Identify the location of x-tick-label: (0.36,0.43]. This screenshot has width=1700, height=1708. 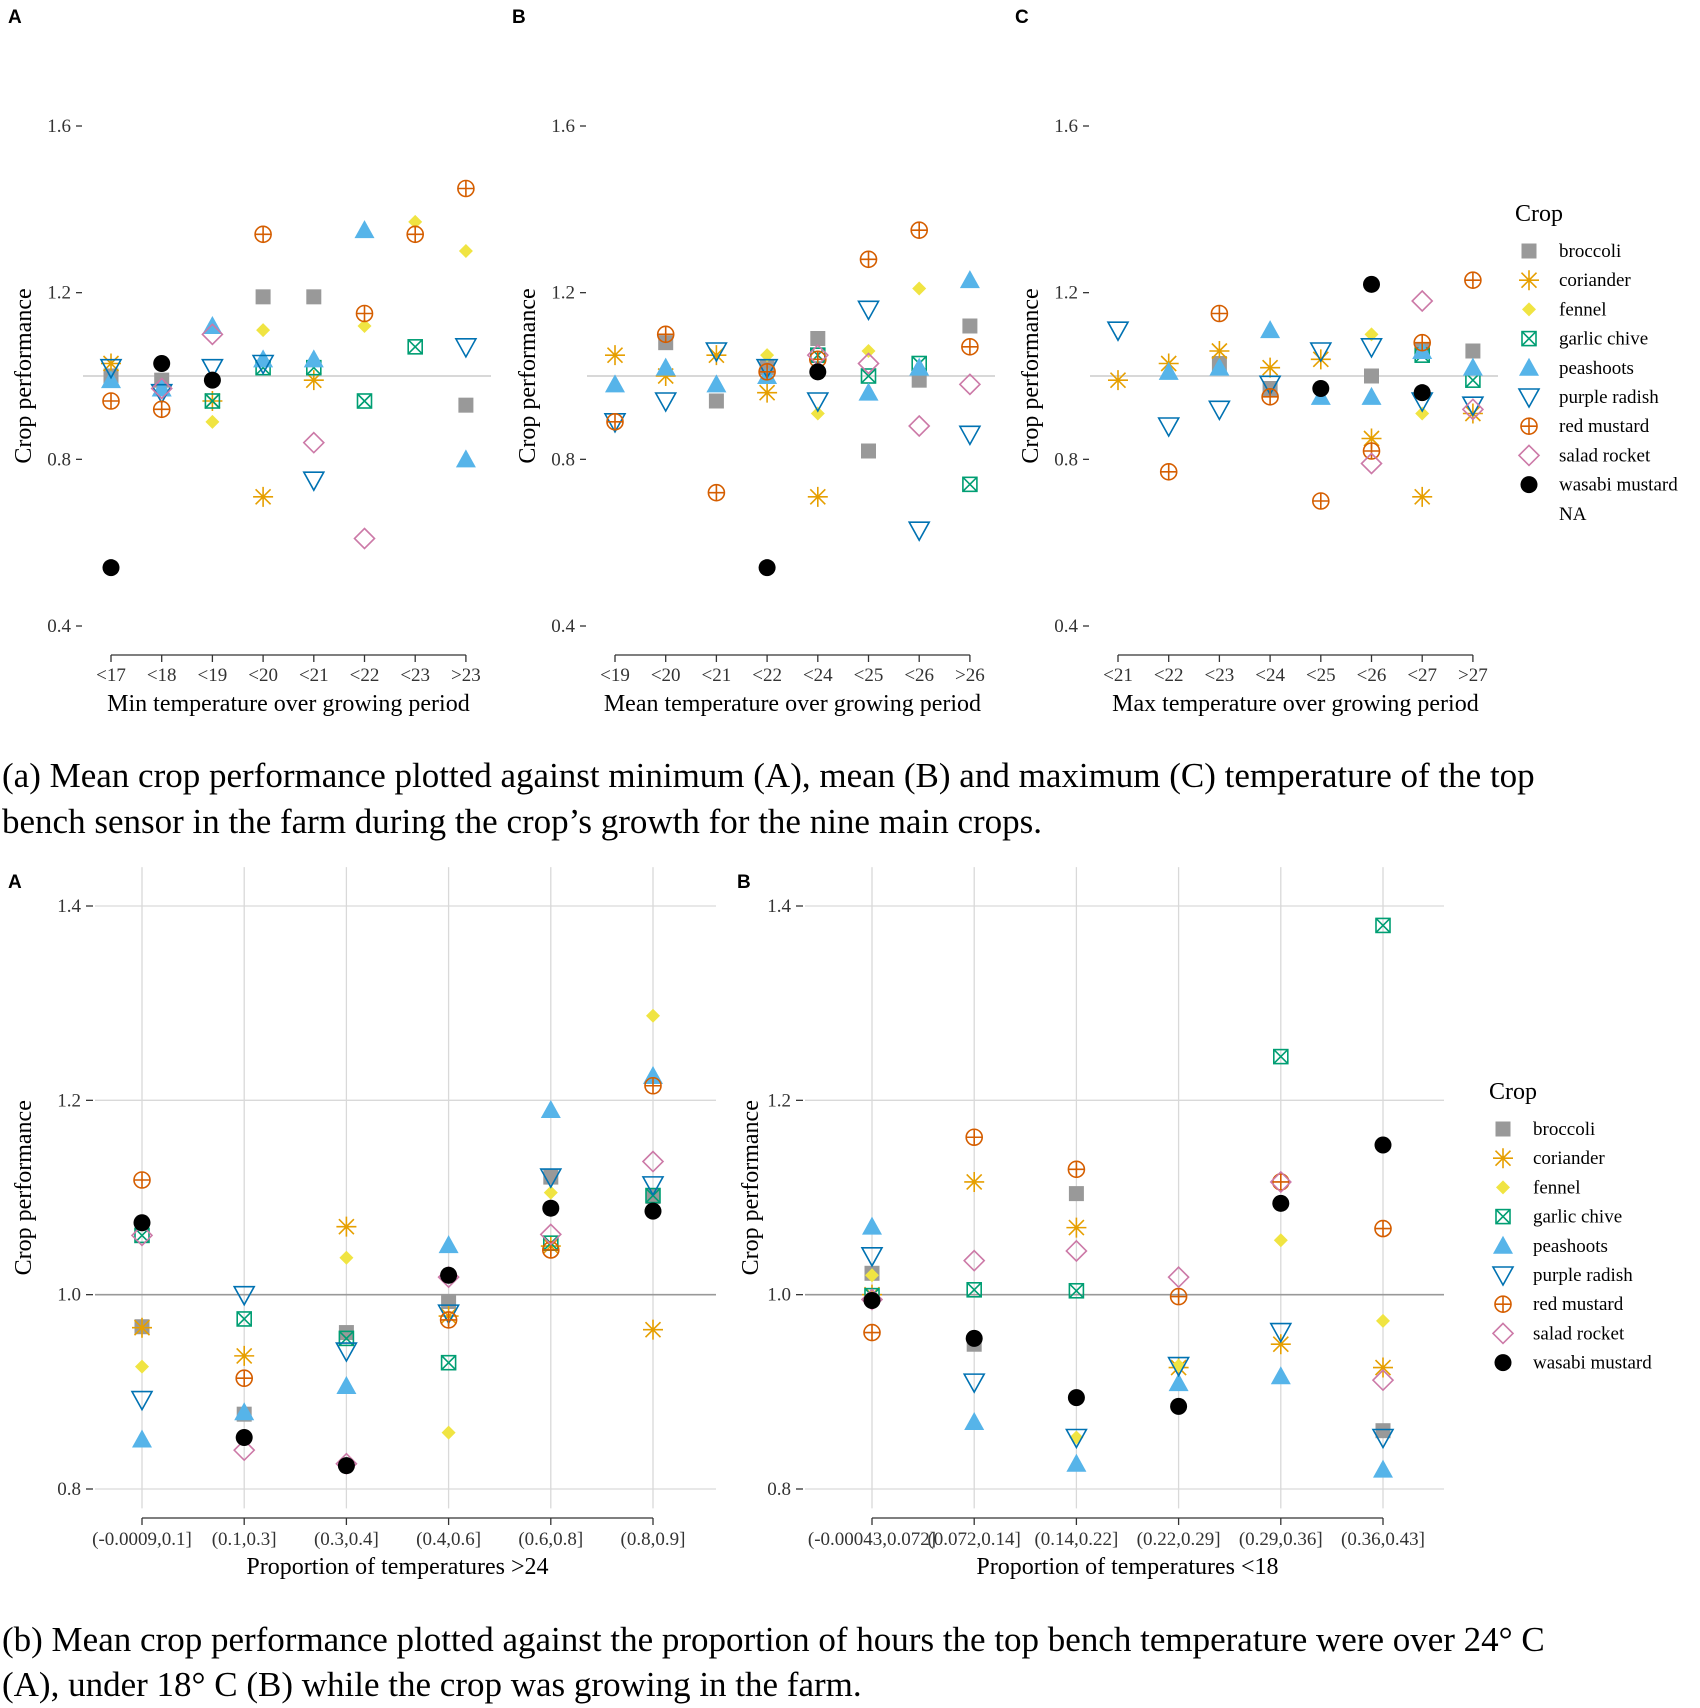
(1383, 1539).